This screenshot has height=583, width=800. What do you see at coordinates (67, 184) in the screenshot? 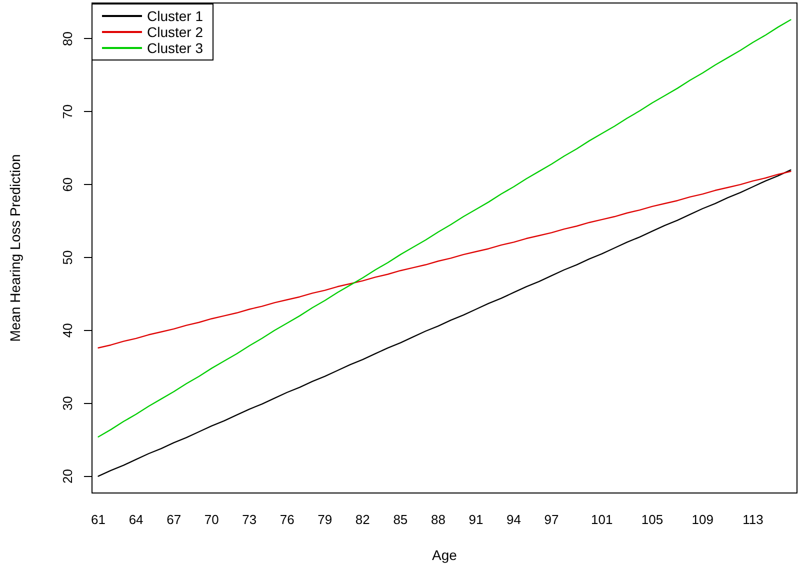
I see `y-tick-label: 60` at bounding box center [67, 184].